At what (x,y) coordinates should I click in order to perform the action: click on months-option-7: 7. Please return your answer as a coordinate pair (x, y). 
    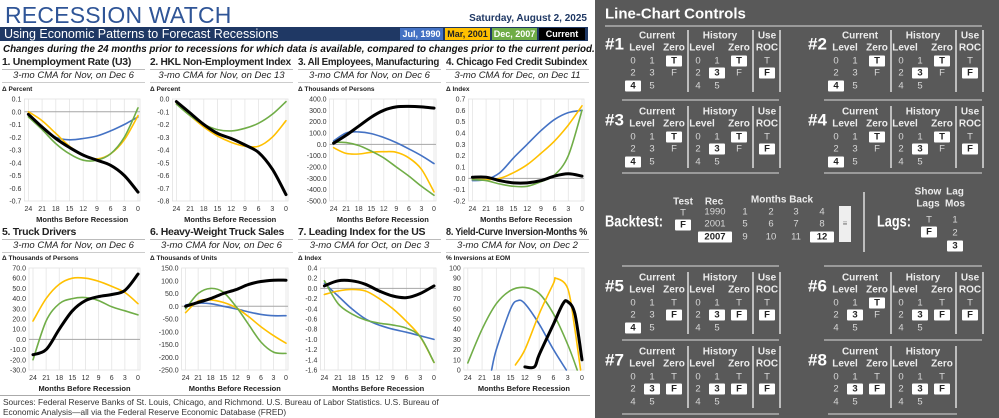
    Looking at the image, I should click on (796, 224).